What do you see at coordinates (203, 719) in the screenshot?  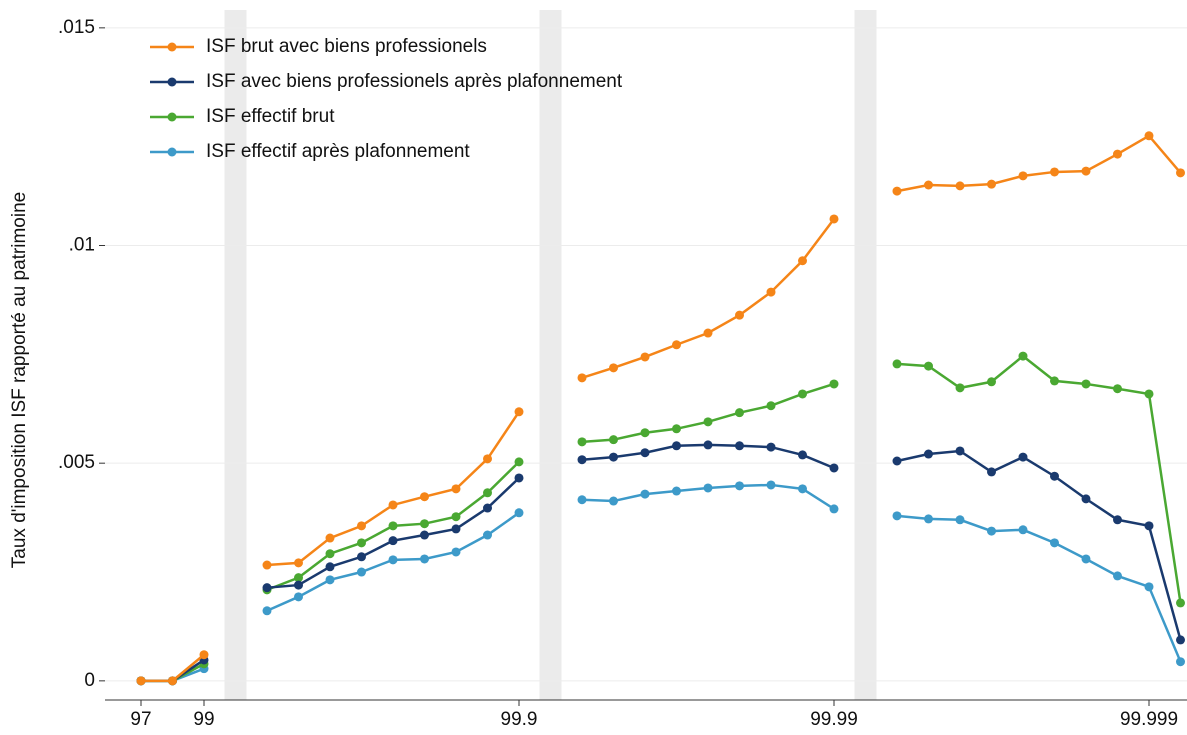 I see `x-tick-label: 99` at bounding box center [203, 719].